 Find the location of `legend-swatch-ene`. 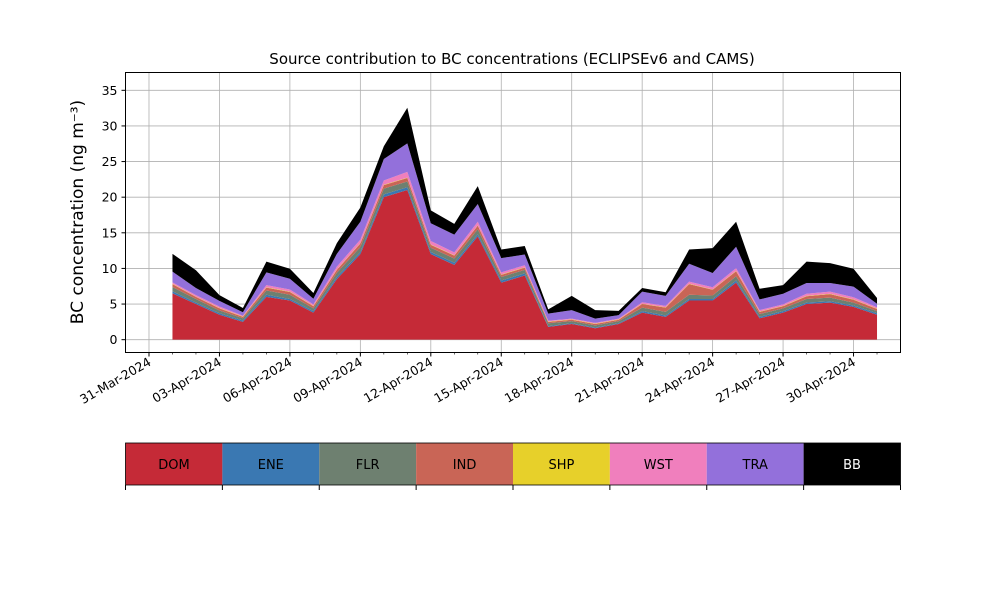

legend-swatch-ene is located at coordinates (271, 464).